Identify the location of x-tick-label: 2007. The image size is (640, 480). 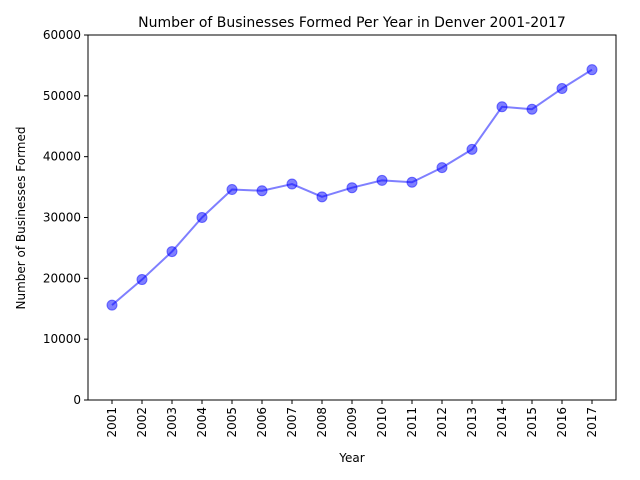
(292, 422).